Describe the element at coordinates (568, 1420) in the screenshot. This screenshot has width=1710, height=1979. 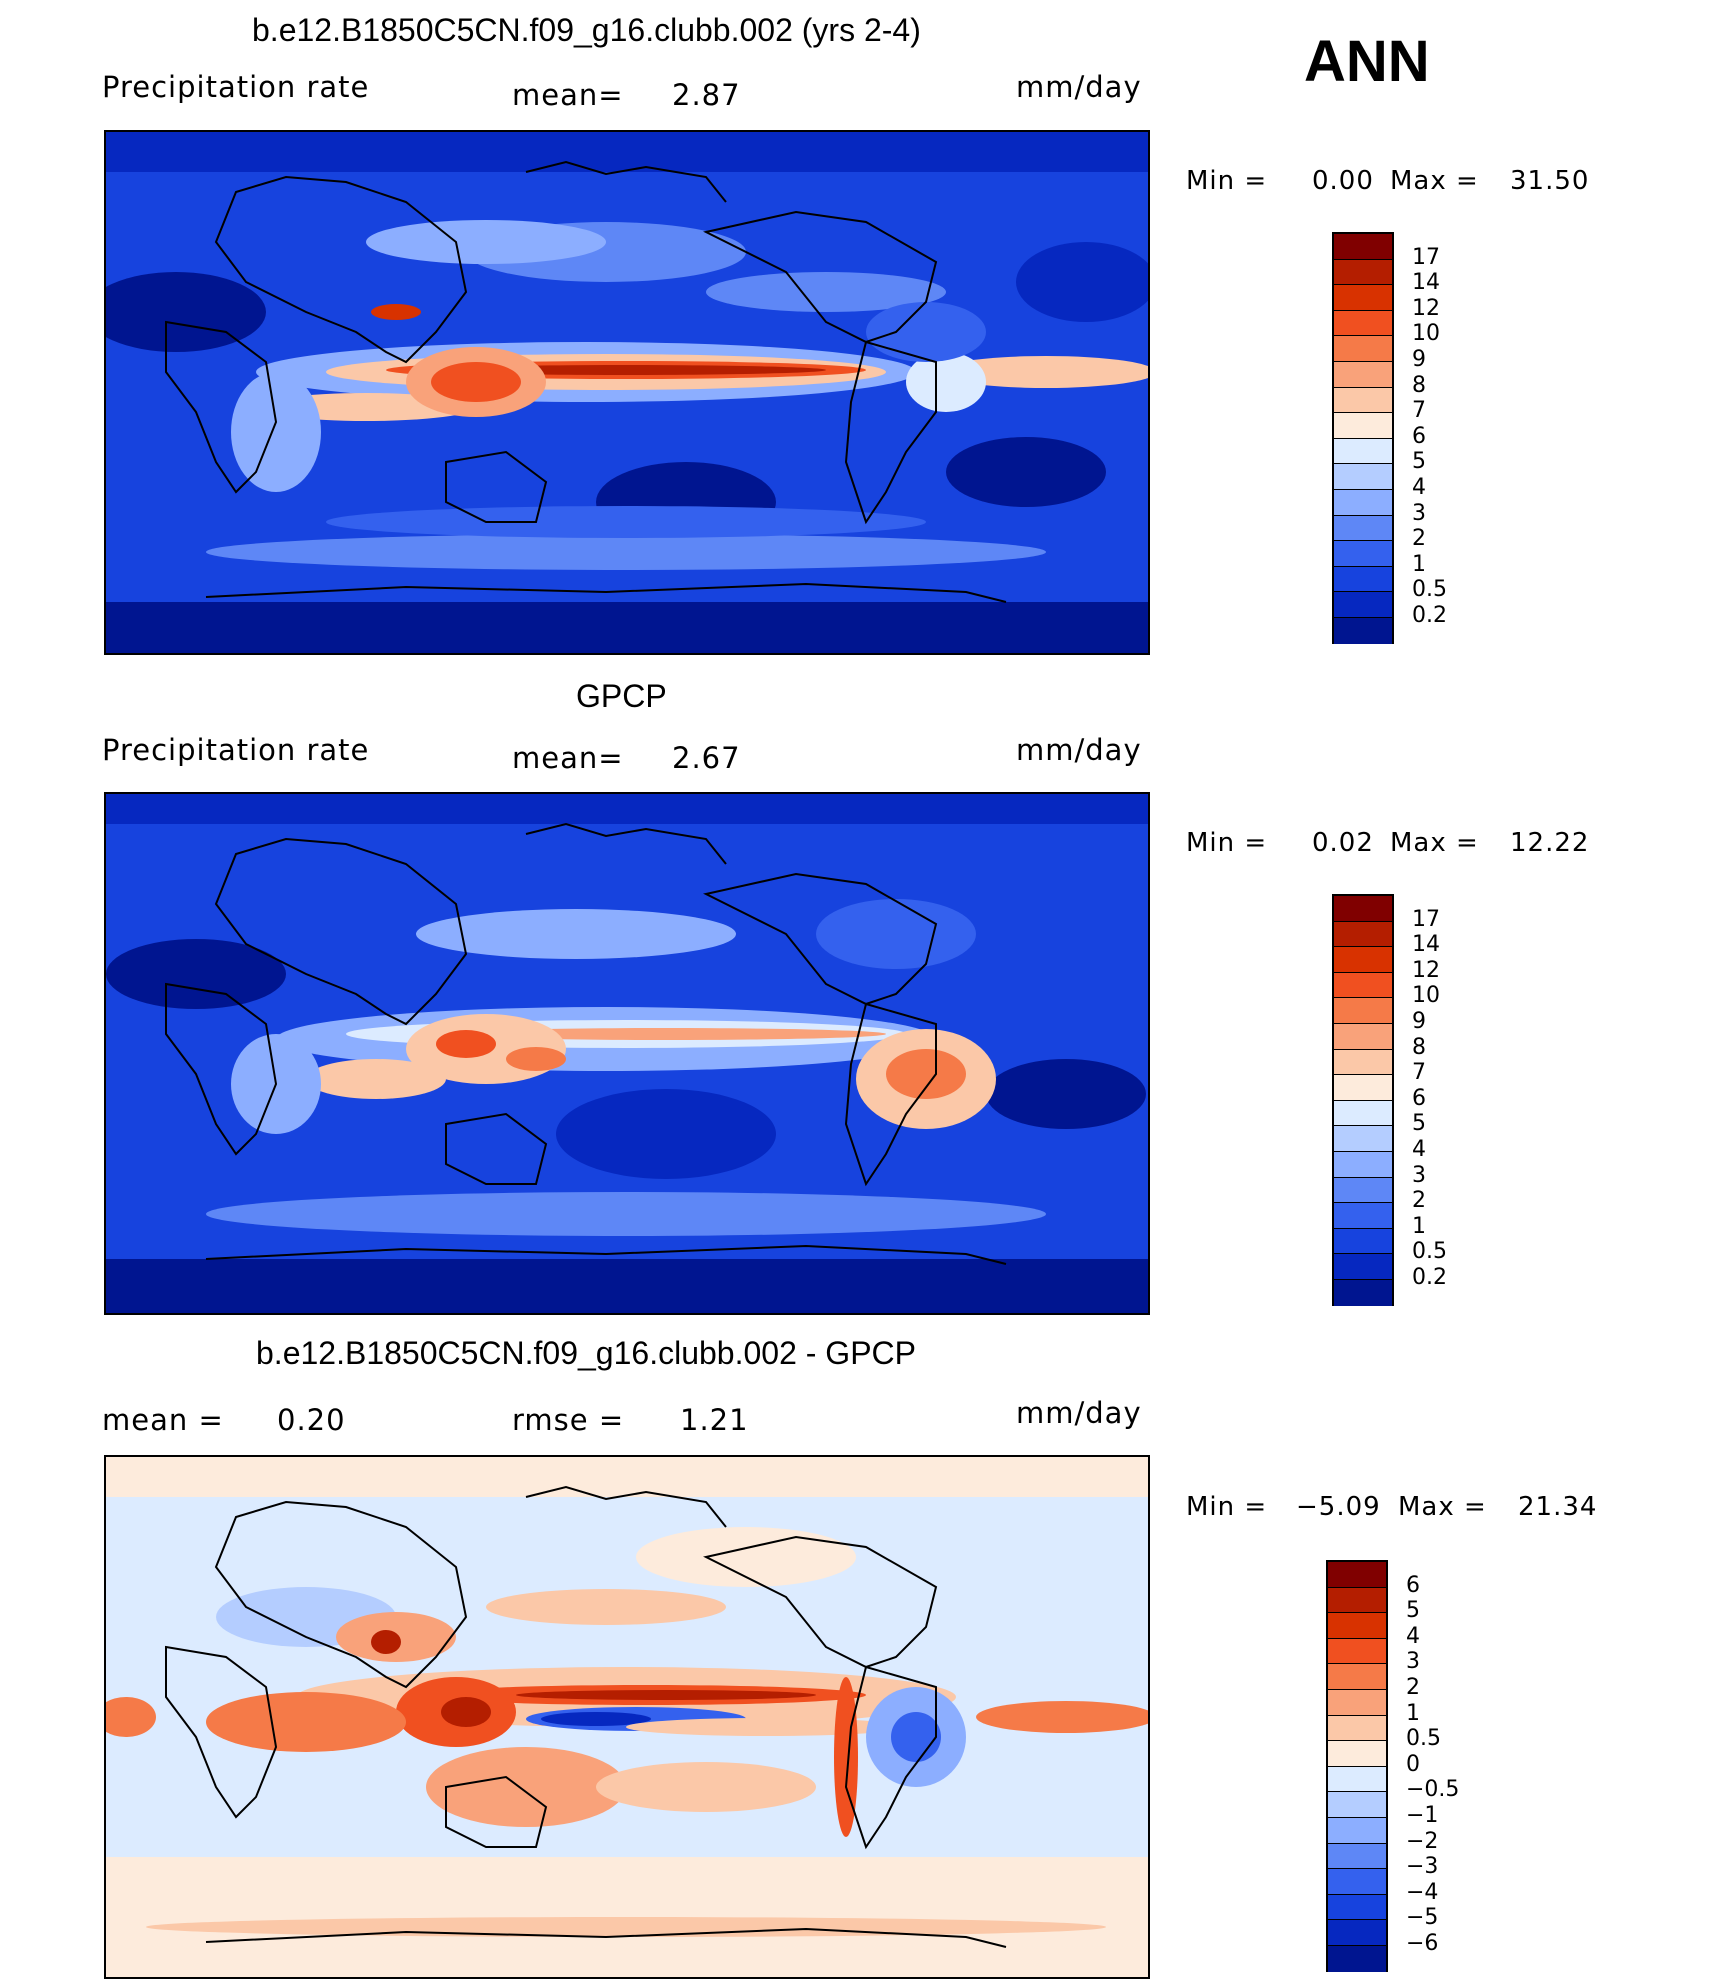
I see `panel-3-rmse-label: rmse =` at that location.